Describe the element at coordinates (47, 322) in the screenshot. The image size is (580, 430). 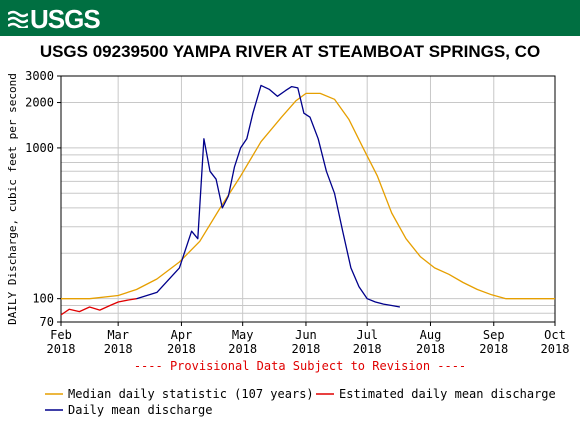
I see `y-tick-label: 70` at that location.